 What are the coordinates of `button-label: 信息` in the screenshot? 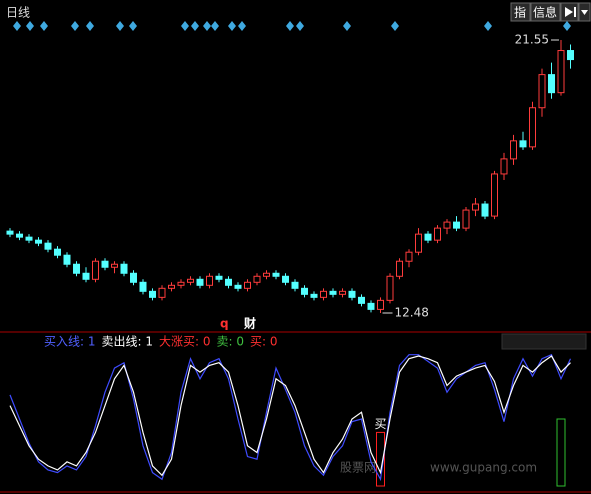 It's located at (545, 12).